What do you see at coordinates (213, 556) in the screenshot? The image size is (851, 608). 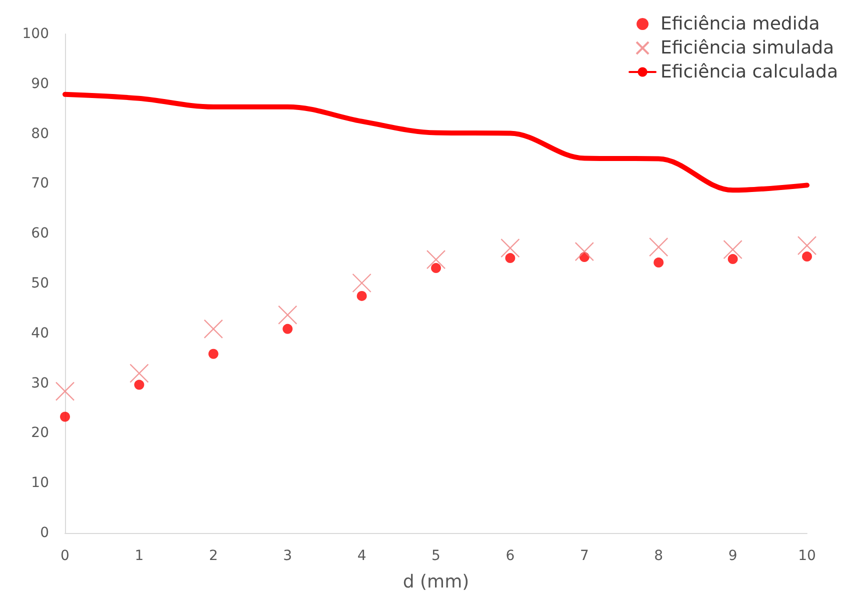 I see `x-tick-label: 2` at bounding box center [213, 556].